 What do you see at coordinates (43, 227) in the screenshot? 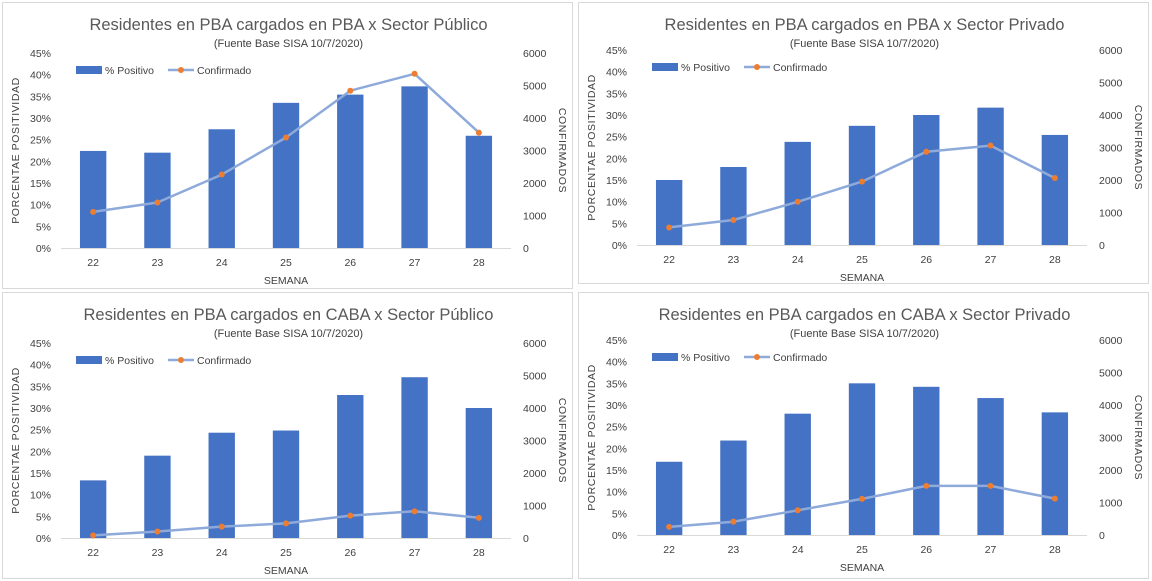
I see `y-tick-label: 5%` at bounding box center [43, 227].